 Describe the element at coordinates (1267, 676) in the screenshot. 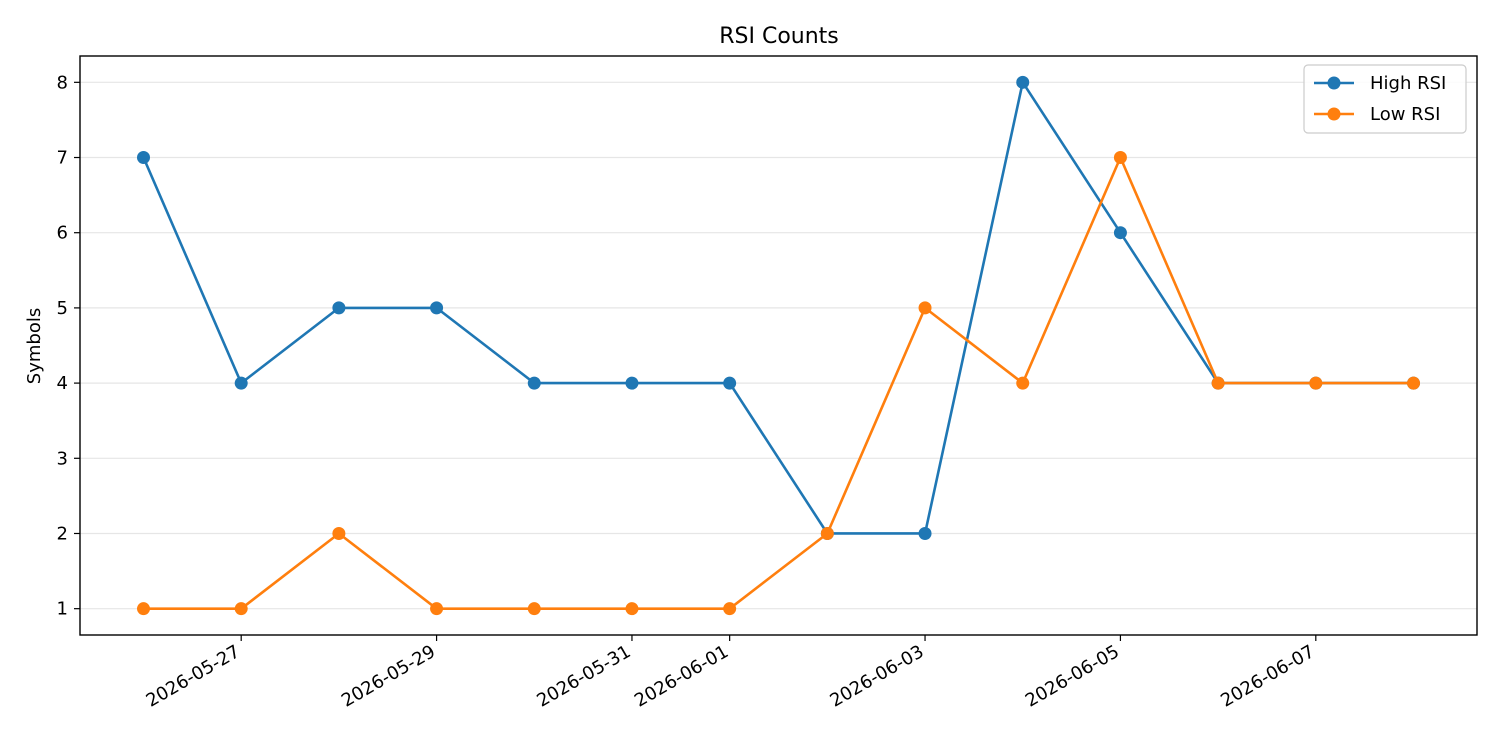

I see `x-tick-label: 2026-06-07` at that location.